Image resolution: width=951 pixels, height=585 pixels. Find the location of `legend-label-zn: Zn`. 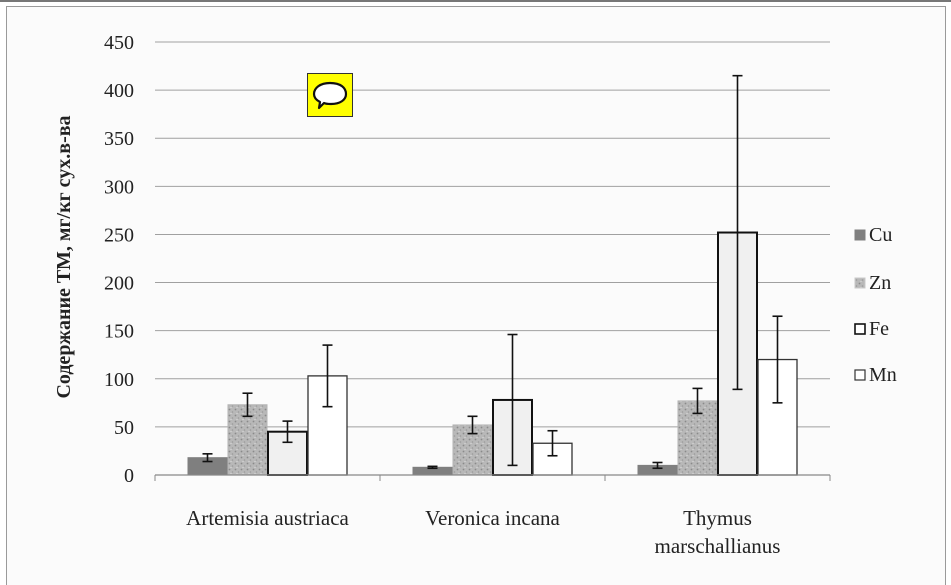

legend-label-zn: Zn is located at coordinates (880, 283).